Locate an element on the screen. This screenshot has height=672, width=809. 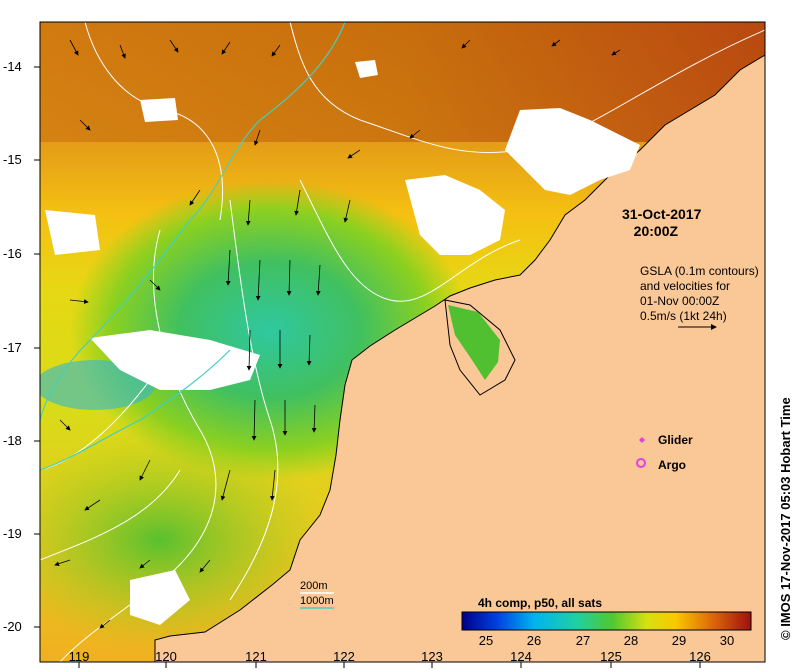
cloud-top is located at coordinates (366, 69).